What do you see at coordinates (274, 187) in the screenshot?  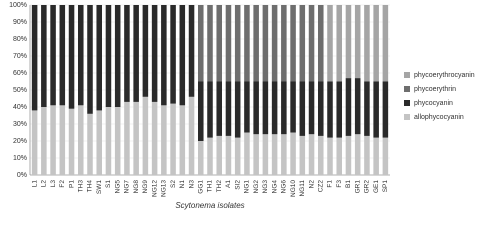 I see `x-tick-label: NG4` at bounding box center [274, 187].